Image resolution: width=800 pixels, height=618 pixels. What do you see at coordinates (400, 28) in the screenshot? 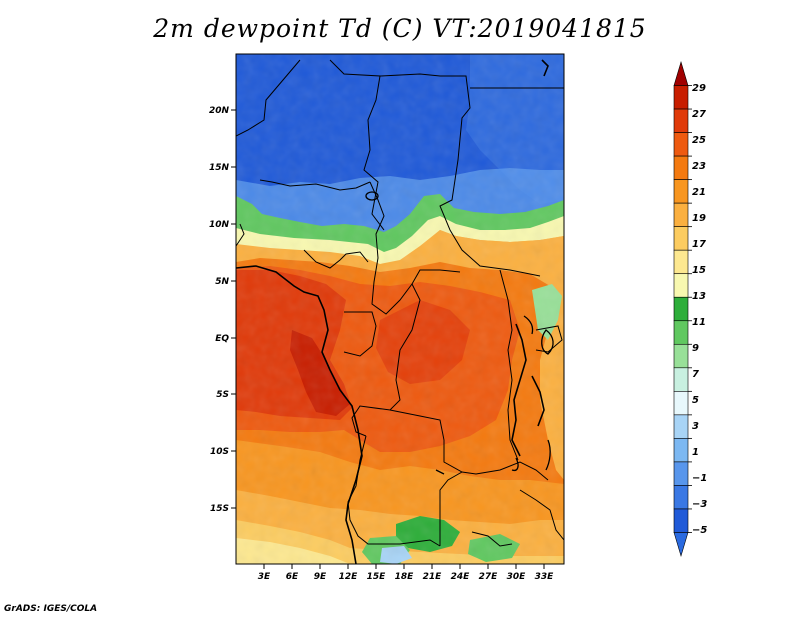
I see `map-title: 2m dewpoint Td (C) VT:2019041815` at bounding box center [400, 28].